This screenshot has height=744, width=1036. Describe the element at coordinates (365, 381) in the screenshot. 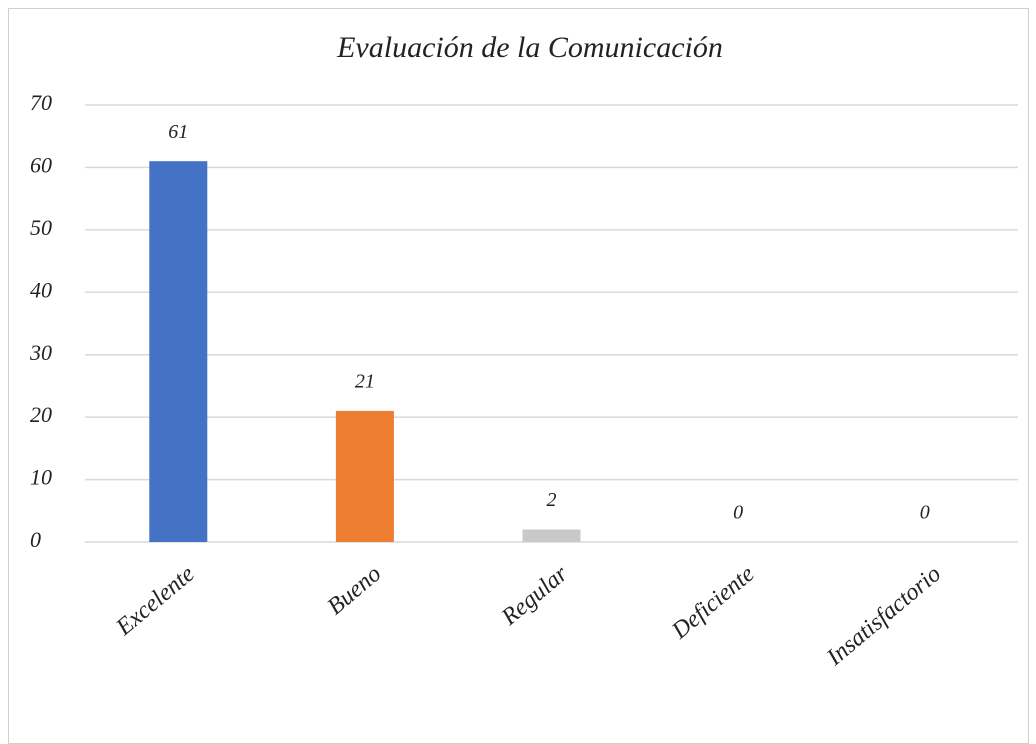

I see `data-label: 21` at that location.